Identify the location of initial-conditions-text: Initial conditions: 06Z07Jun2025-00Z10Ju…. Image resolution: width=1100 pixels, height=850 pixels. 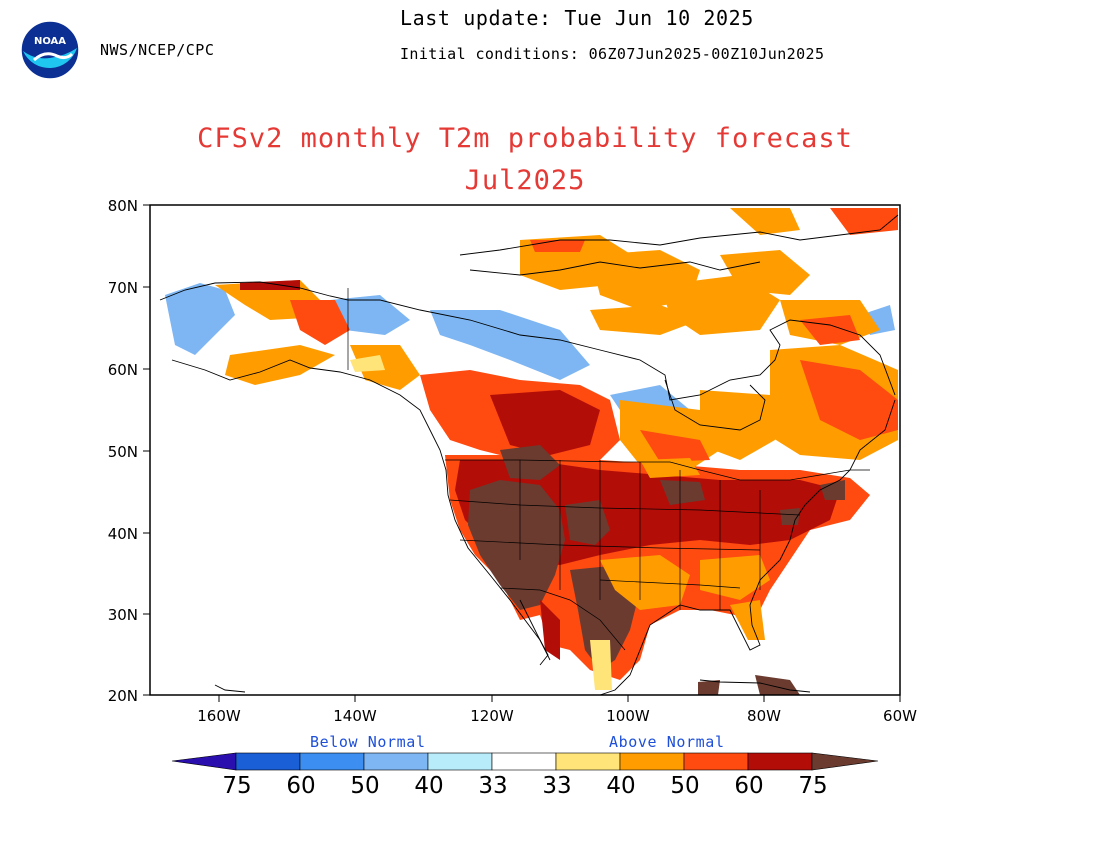
(612, 54).